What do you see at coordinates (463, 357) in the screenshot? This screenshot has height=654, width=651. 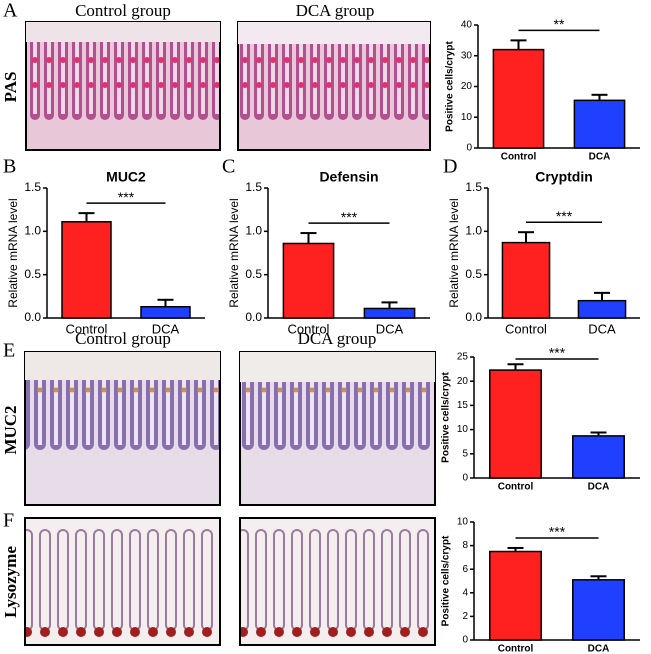 I see `y-tick-label: 25` at bounding box center [463, 357].